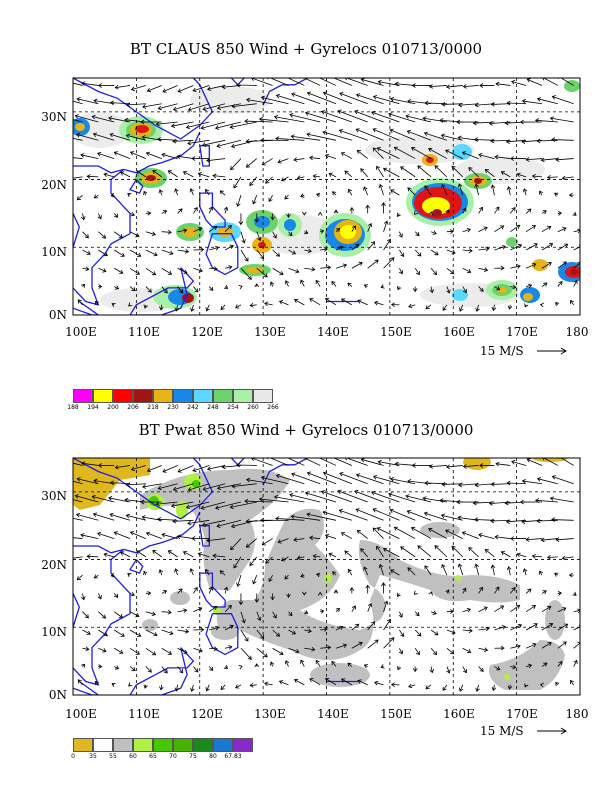  What do you see at coordinates (173, 407) in the screenshot?
I see `legend-label: 230` at bounding box center [173, 407].